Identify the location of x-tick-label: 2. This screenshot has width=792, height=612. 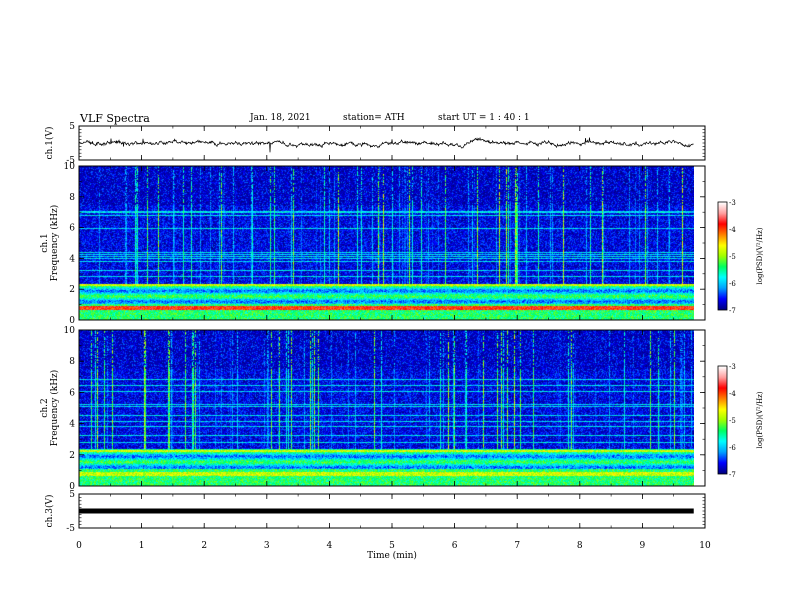
(204, 546).